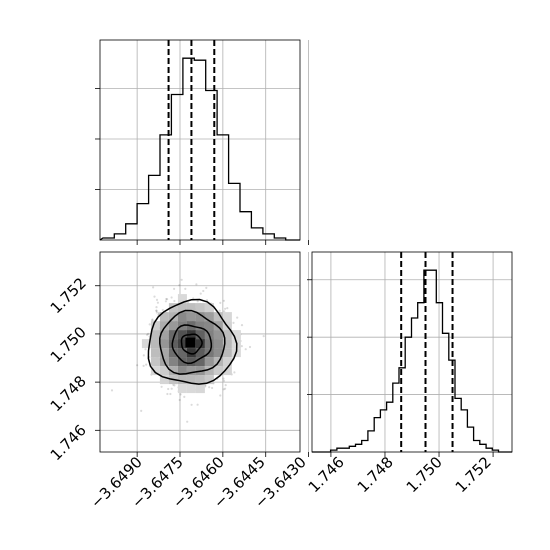 The height and width of the screenshot is (550, 550). What do you see at coordinates (326, 474) in the screenshot?
I see `right-xtick-label-0: 1.746` at bounding box center [326, 474].